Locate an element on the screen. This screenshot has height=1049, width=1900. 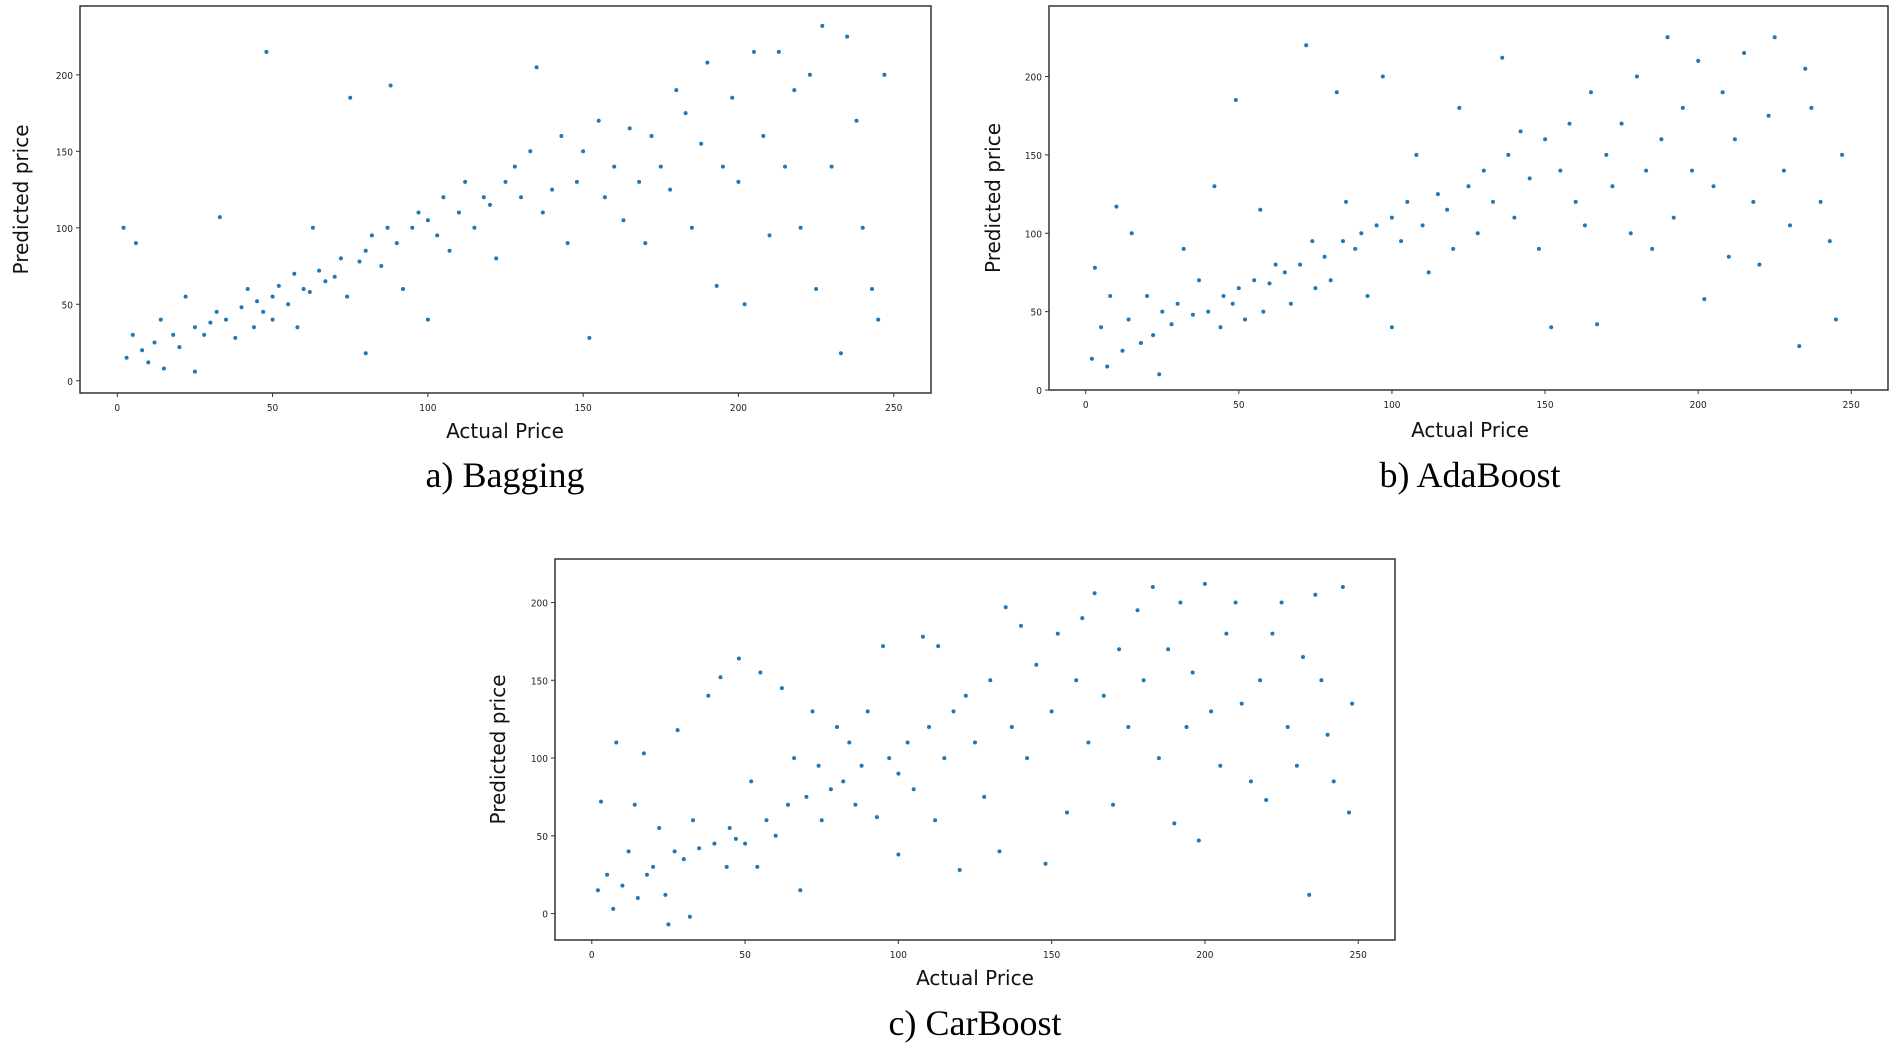
y-tick-label: 0 is located at coordinates (70, 382).